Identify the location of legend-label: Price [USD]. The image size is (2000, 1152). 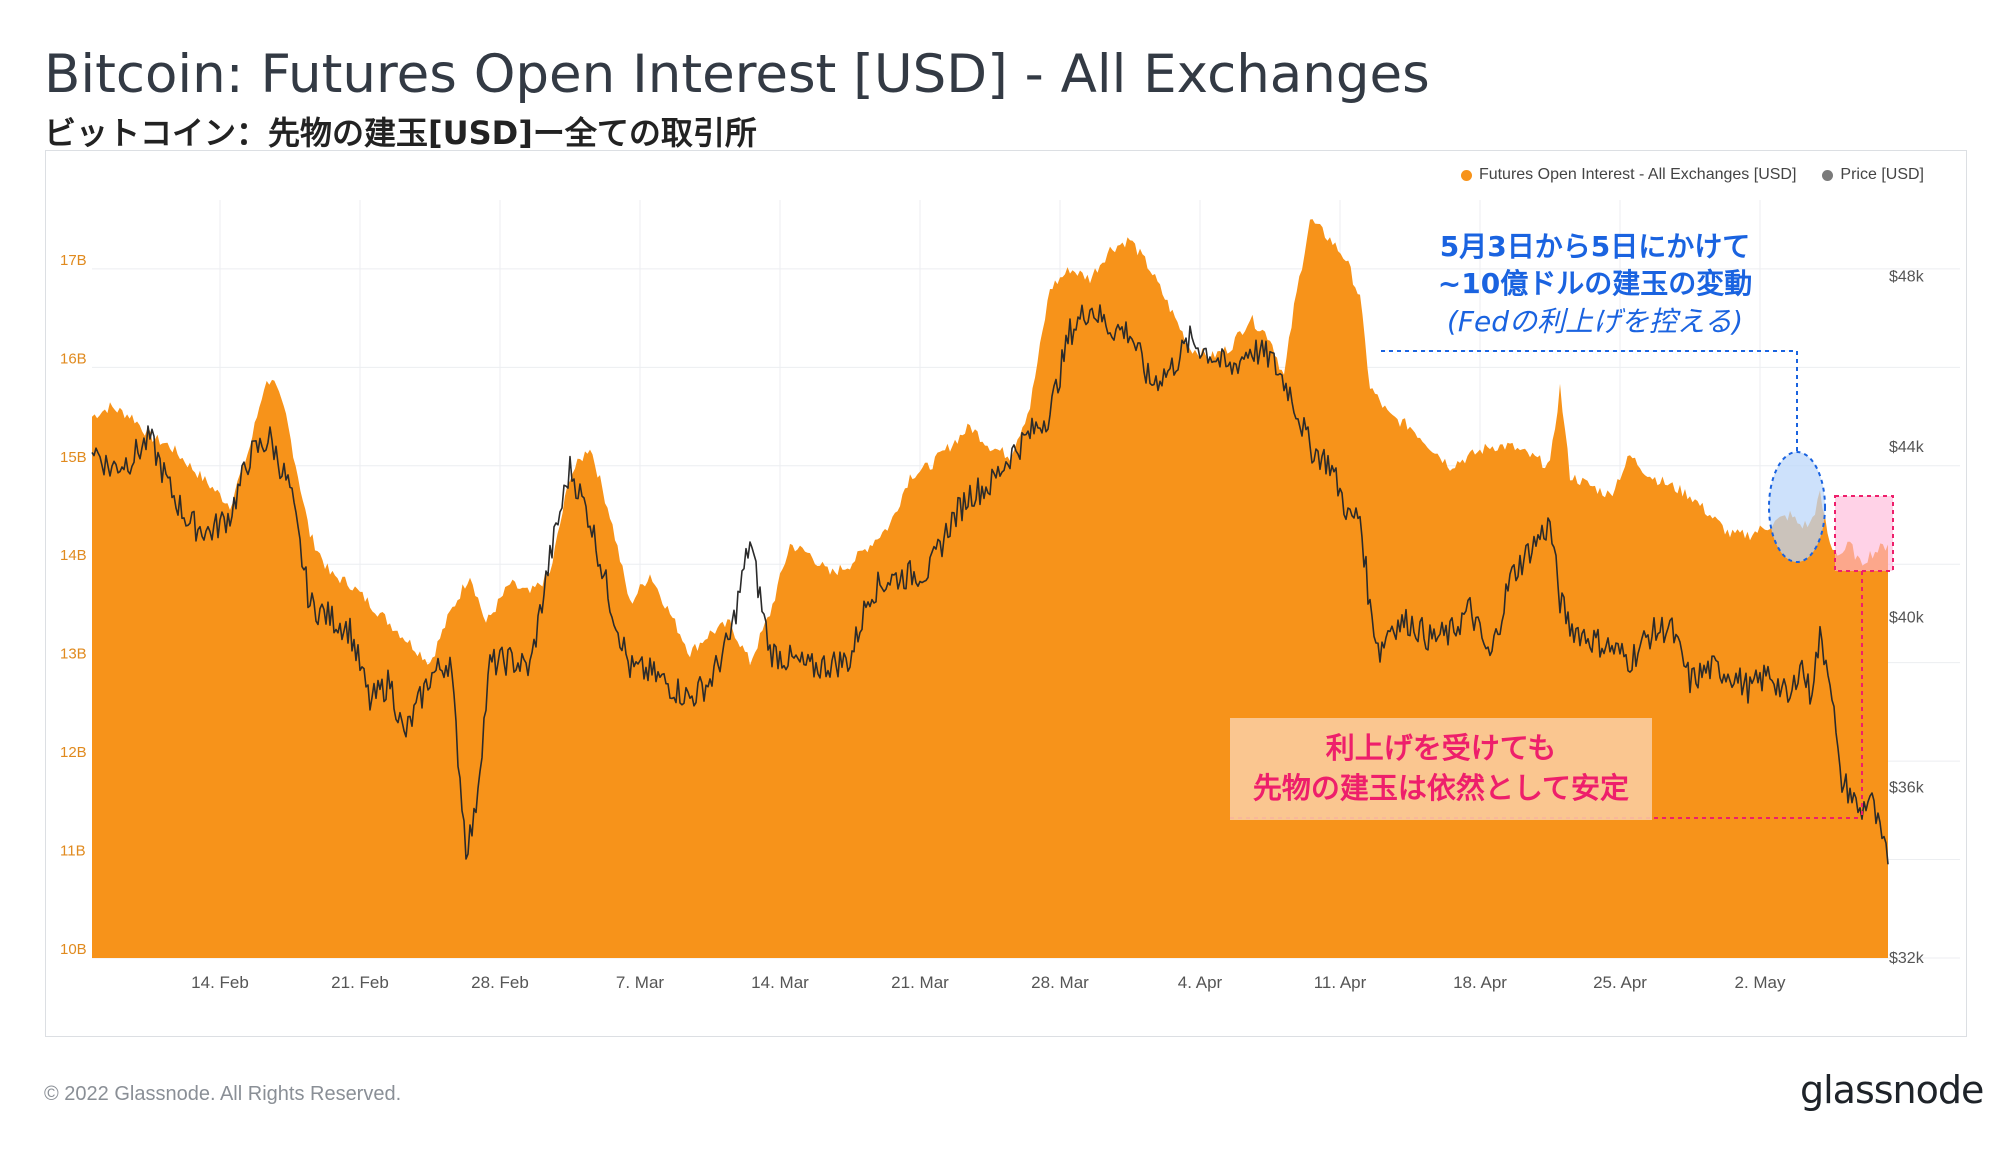
(1882, 174).